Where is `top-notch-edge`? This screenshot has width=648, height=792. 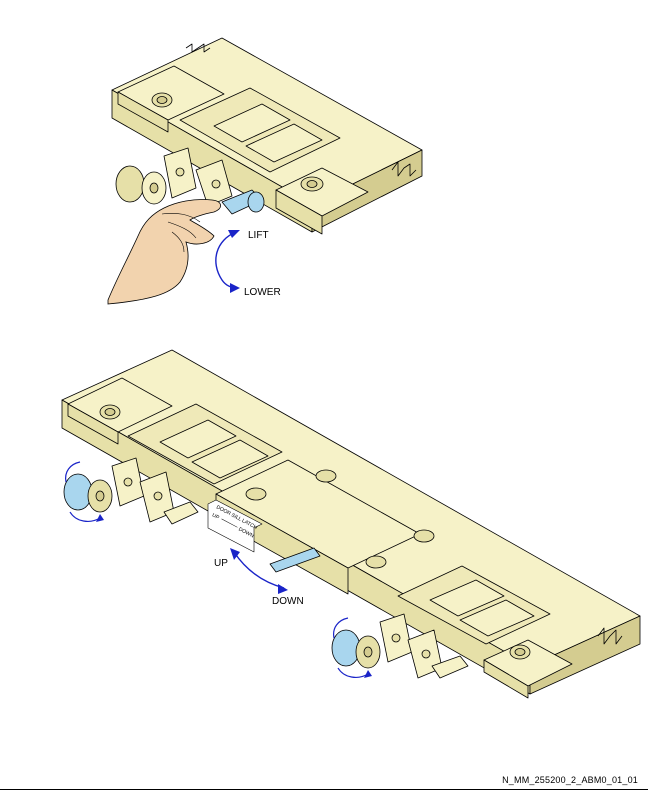
top-notch-edge is located at coordinates (198, 48).